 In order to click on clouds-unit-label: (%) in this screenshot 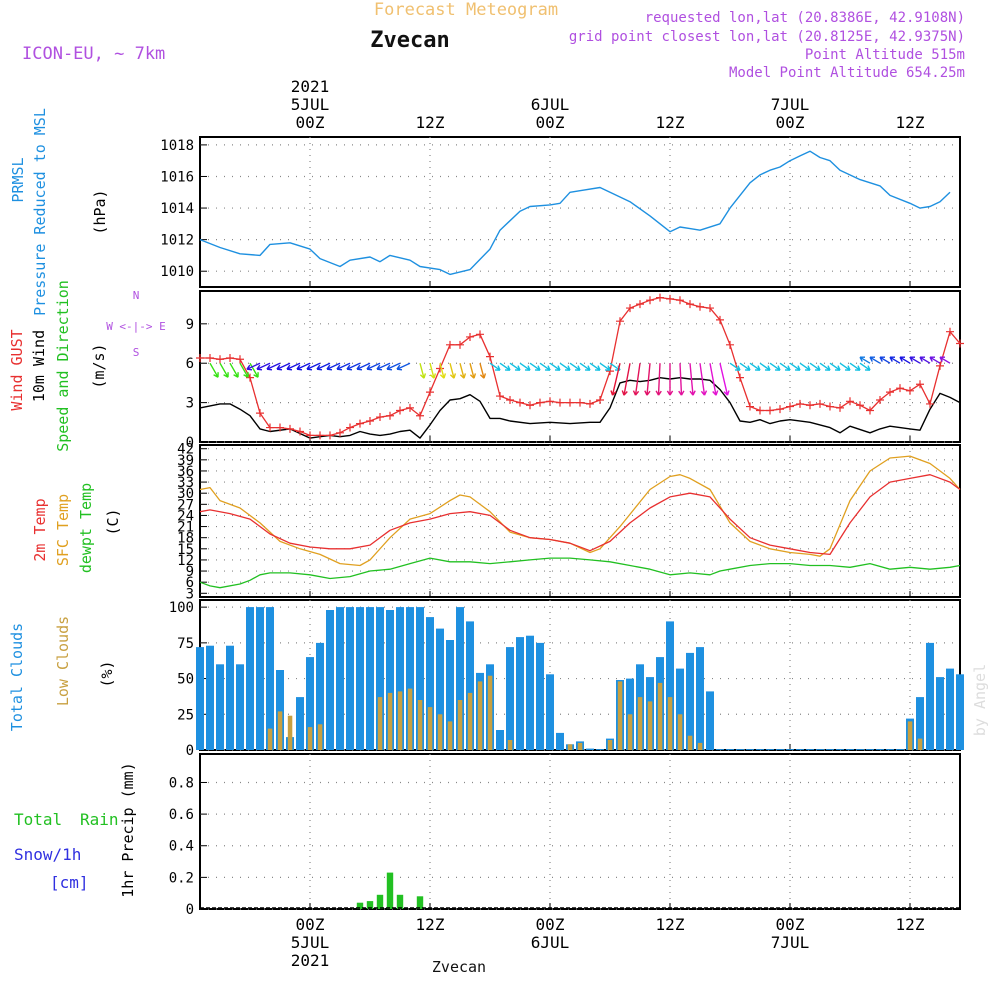, I will do `click(107, 673)`.